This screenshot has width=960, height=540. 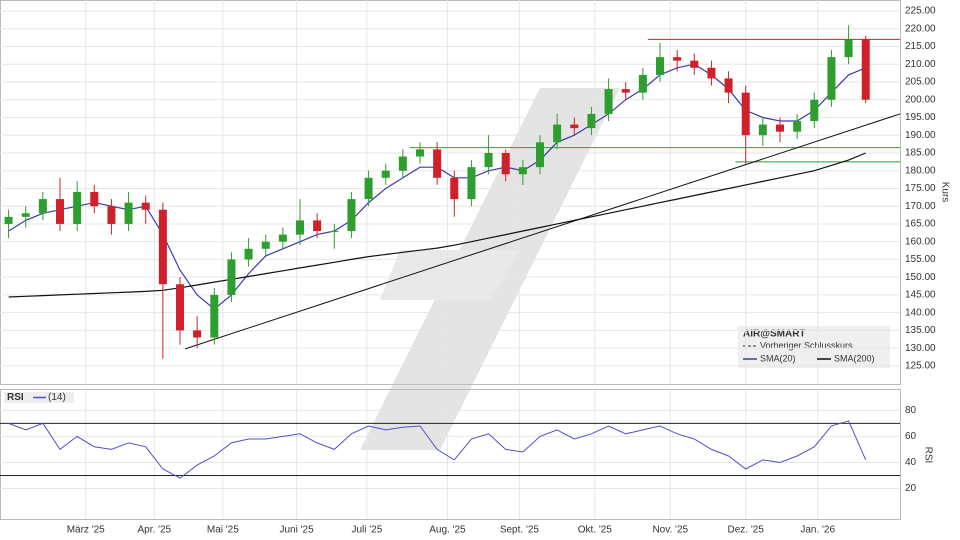 I want to click on y-tick-label: 200.00, so click(x=920, y=99).